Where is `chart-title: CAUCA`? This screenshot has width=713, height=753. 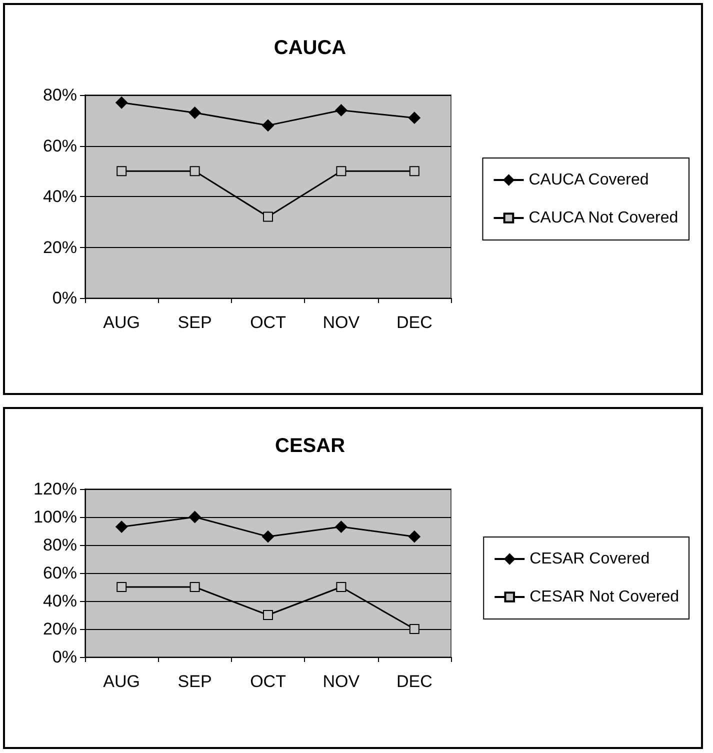
chart-title: CAUCA is located at coordinates (310, 48).